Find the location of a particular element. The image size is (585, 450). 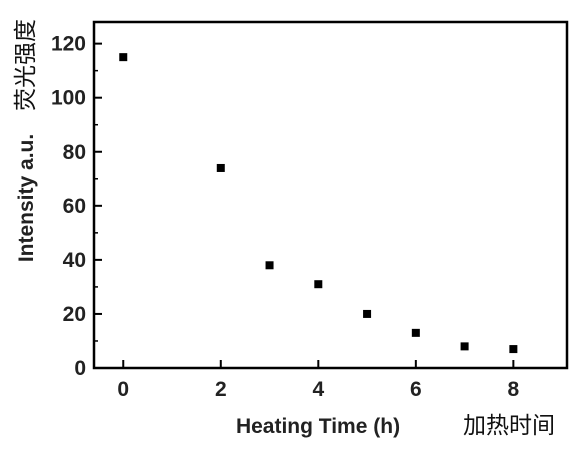

y-axis-title: Intensity a.u. is located at coordinates (26, 198).